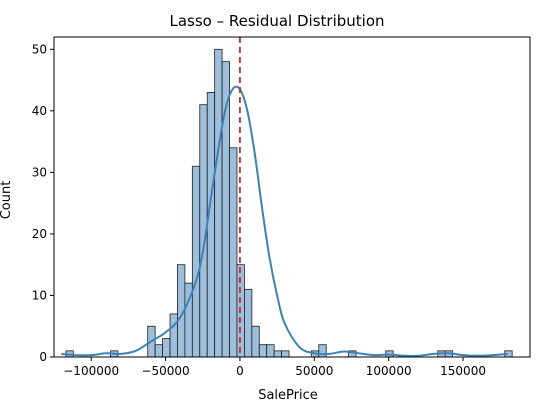  Describe the element at coordinates (43, 203) in the screenshot. I see `y-axis-ticks: 0 10 20 30 40 50` at that location.